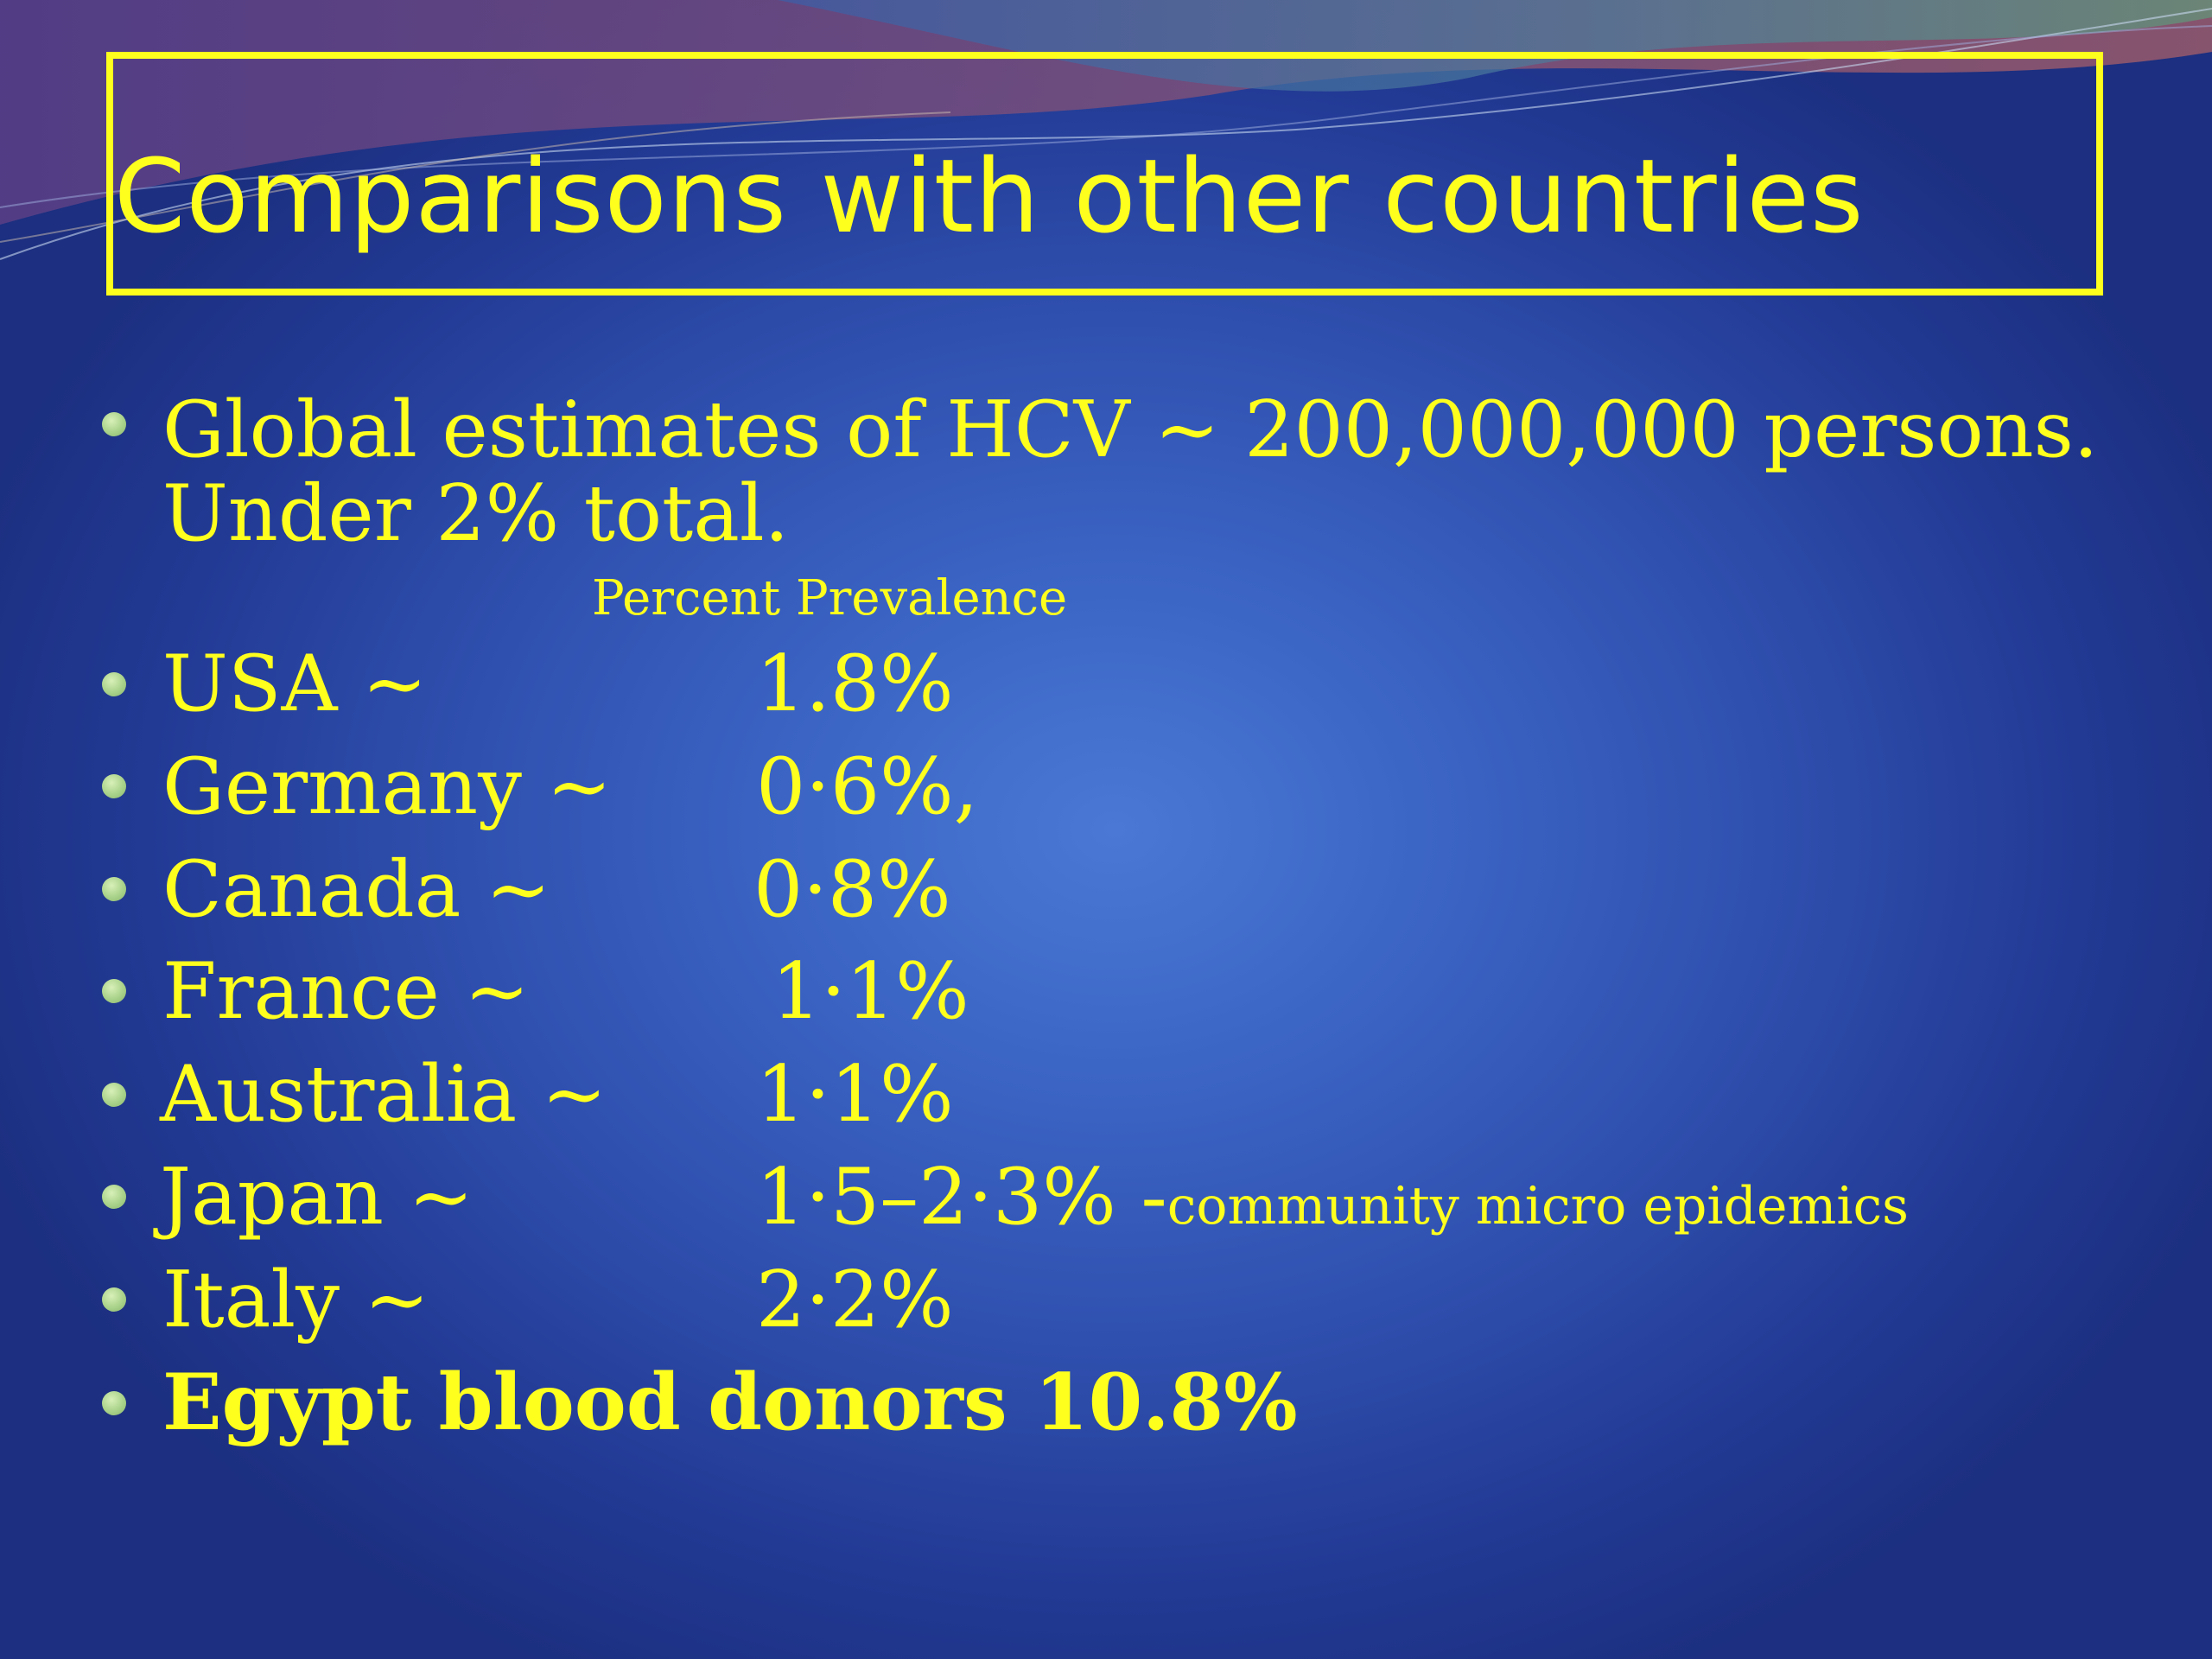  What do you see at coordinates (387, 786) in the screenshot?
I see `country-label: Germany ~` at bounding box center [387, 786].